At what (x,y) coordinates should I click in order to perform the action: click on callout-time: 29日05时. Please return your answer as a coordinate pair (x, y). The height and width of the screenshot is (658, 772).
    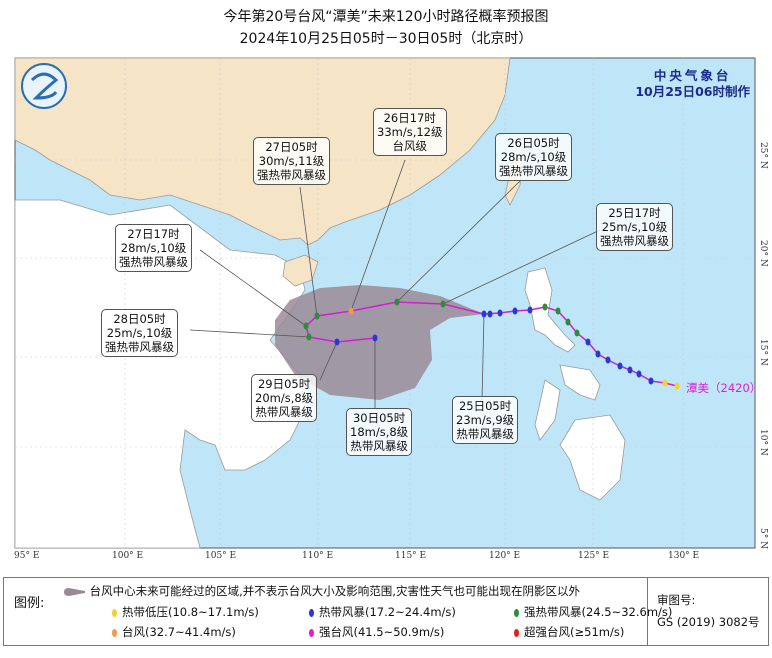
    Looking at the image, I should click on (284, 384).